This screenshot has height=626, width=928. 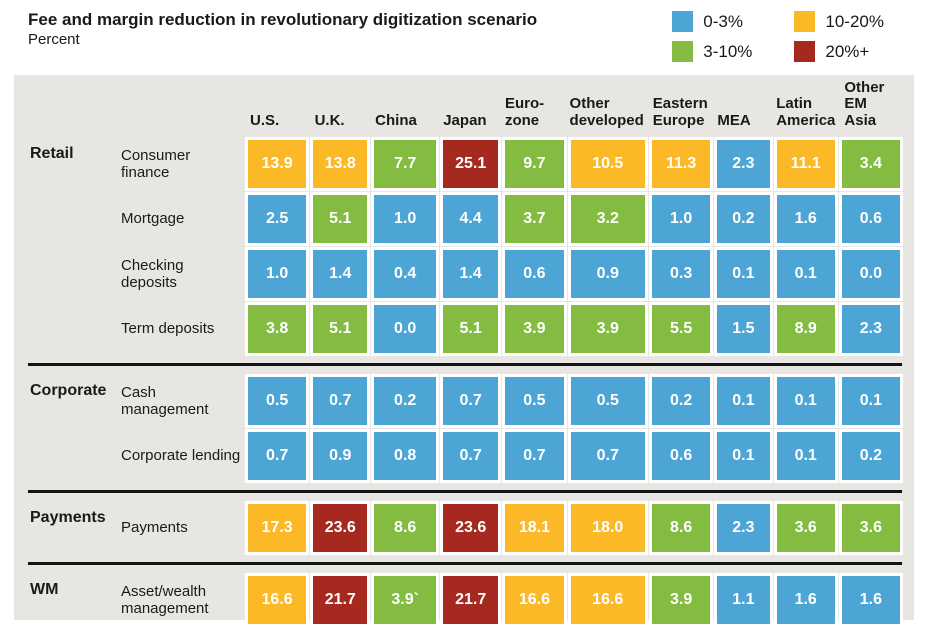 I want to click on group-label: Retail, so click(x=52, y=153).